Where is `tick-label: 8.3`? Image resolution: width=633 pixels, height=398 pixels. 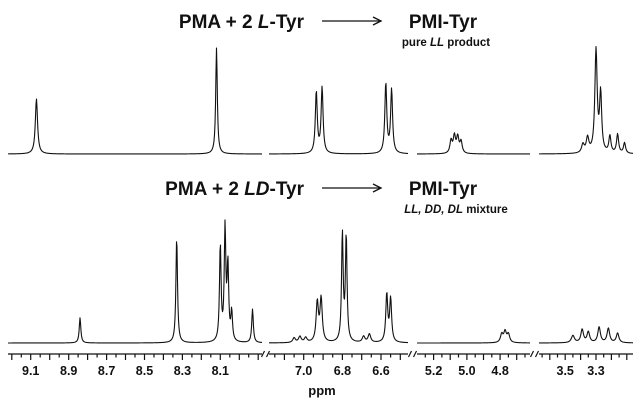 tick-label: 8.3 is located at coordinates (182, 371).